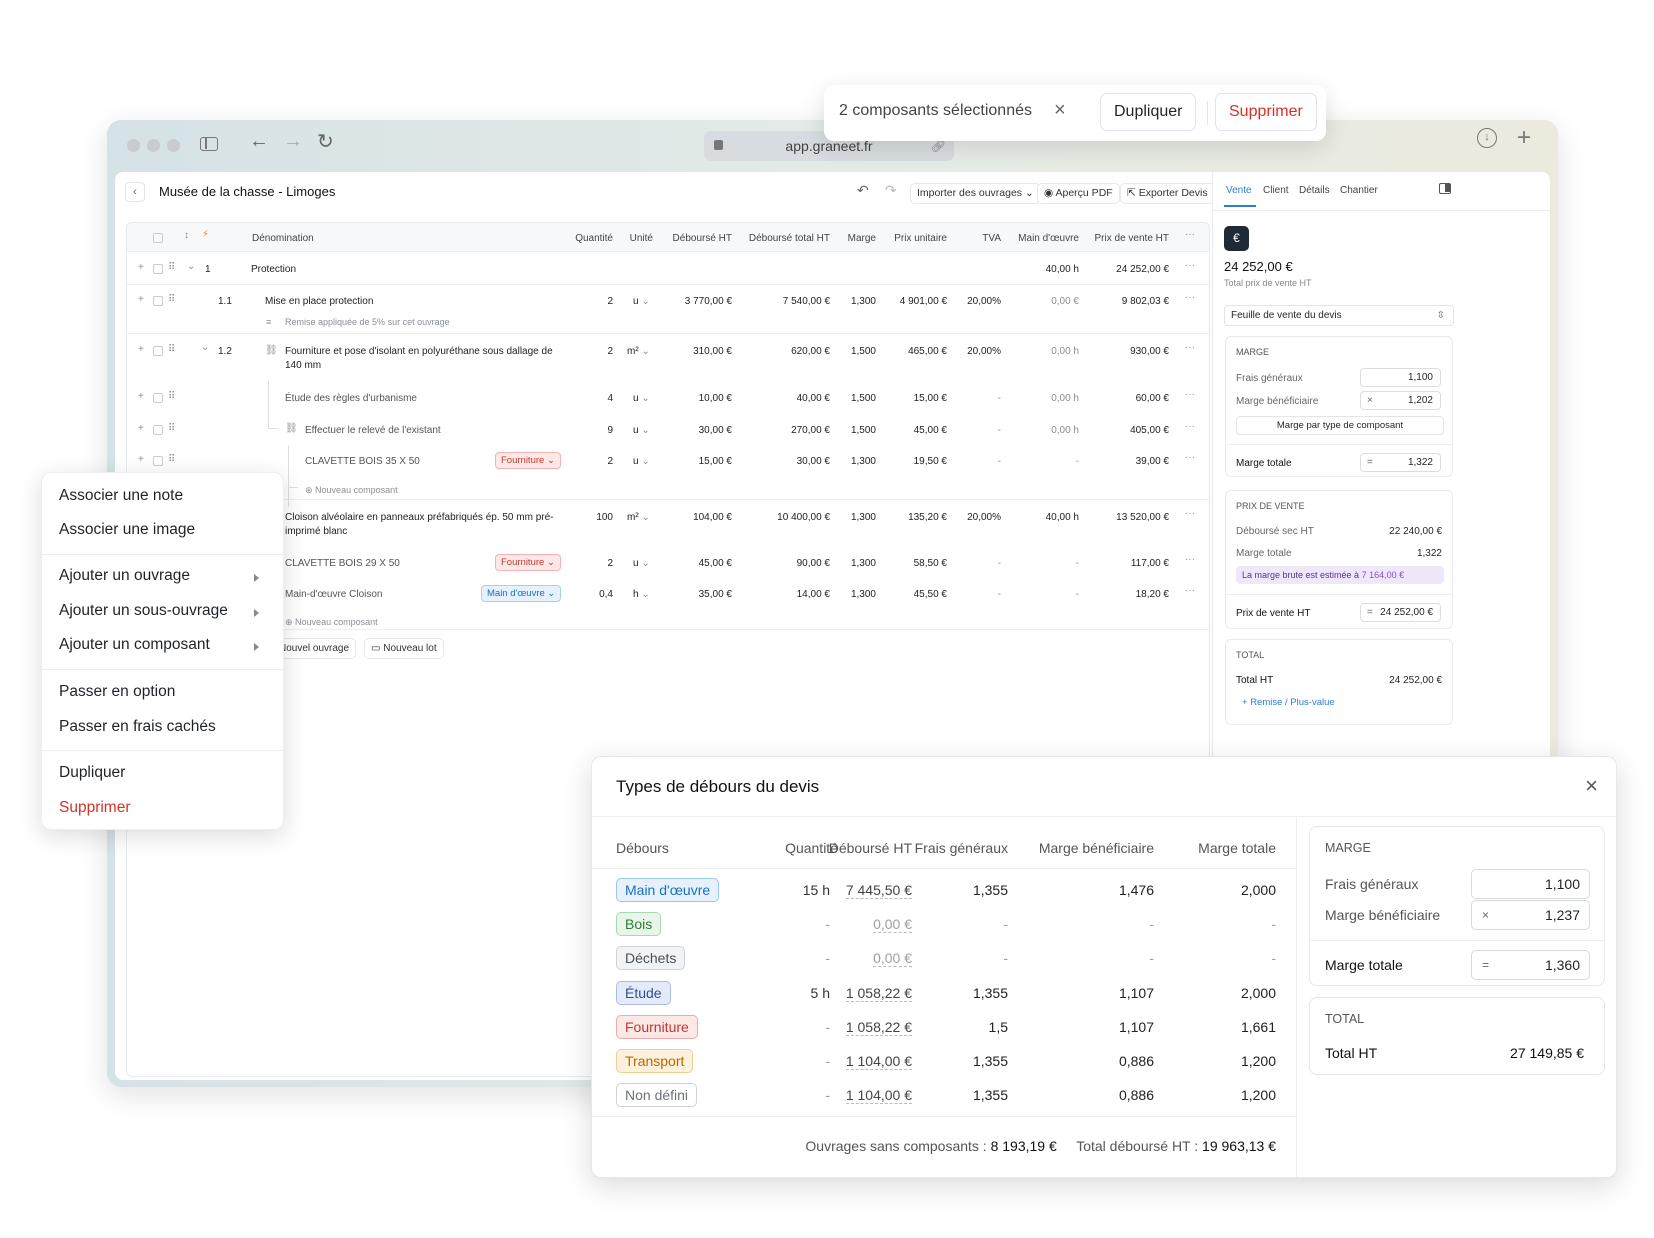 The width and height of the screenshot is (1654, 1238). I want to click on tab-client: Client, so click(1276, 190).